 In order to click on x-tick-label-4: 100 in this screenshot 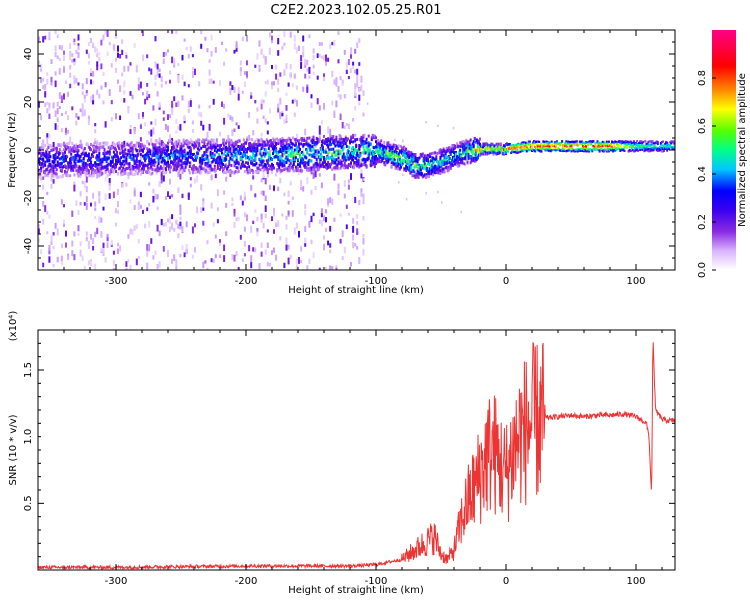, I will do `click(635, 281)`.